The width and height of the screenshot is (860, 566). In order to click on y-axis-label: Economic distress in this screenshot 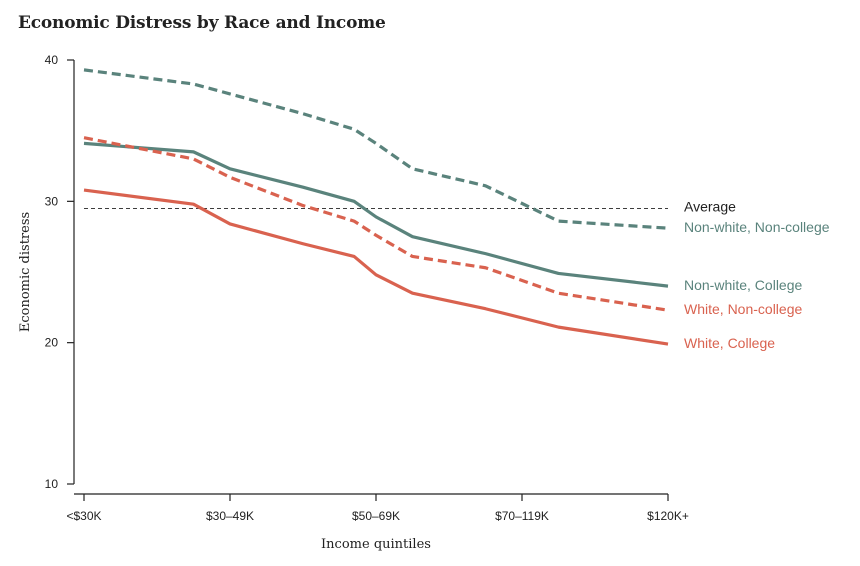, I will do `click(25, 272)`.